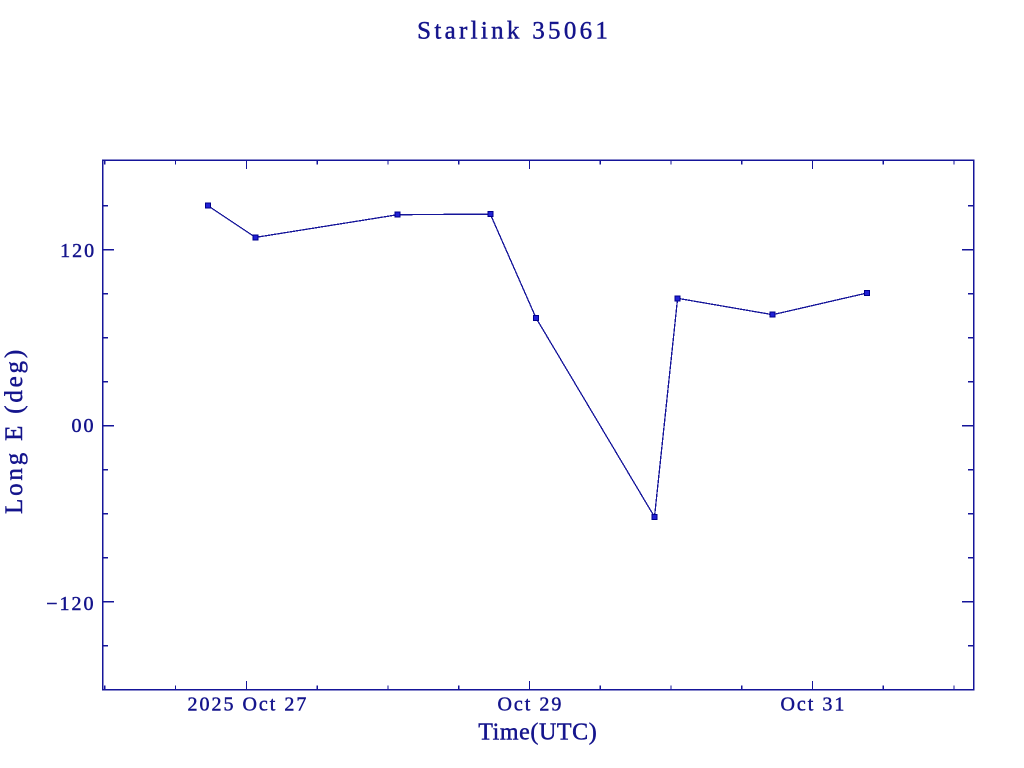 The width and height of the screenshot is (1024, 768). What do you see at coordinates (530, 705) in the screenshot?
I see `svg-text: Oct 29` at bounding box center [530, 705].